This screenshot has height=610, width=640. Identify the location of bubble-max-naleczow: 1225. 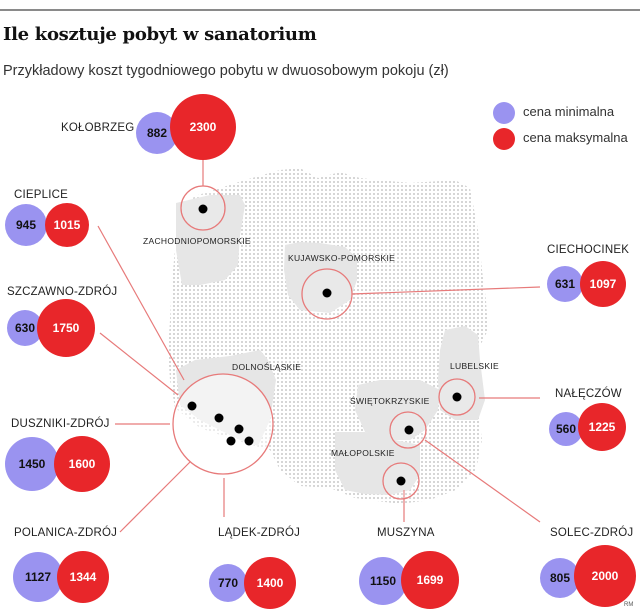
(602, 427).